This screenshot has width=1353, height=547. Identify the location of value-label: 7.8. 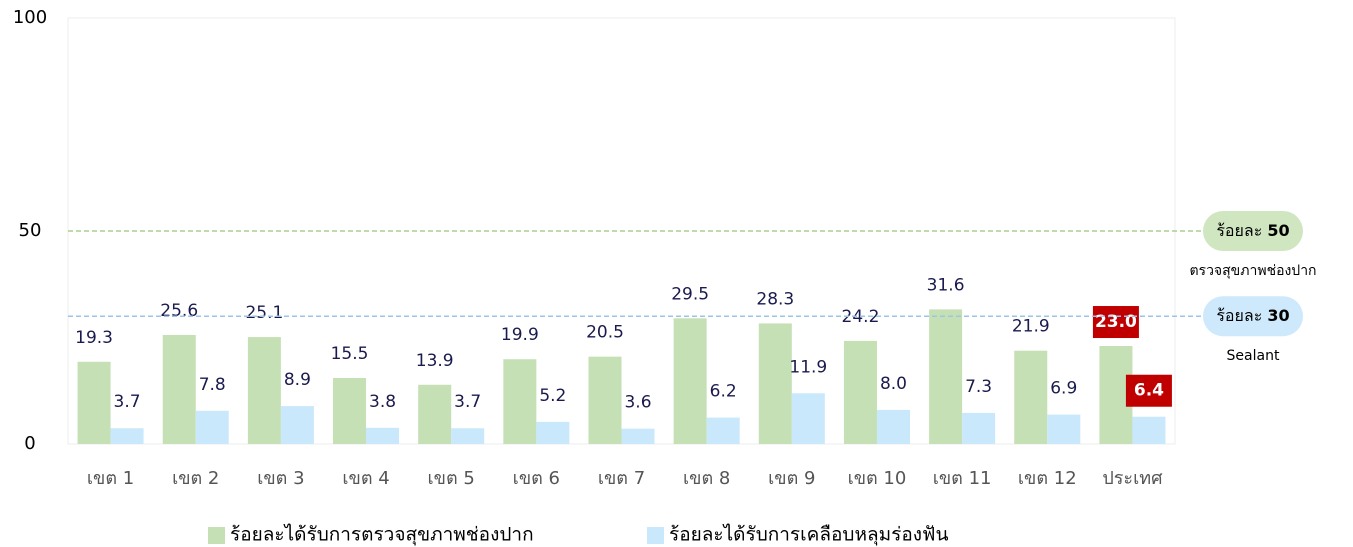
(212, 385).